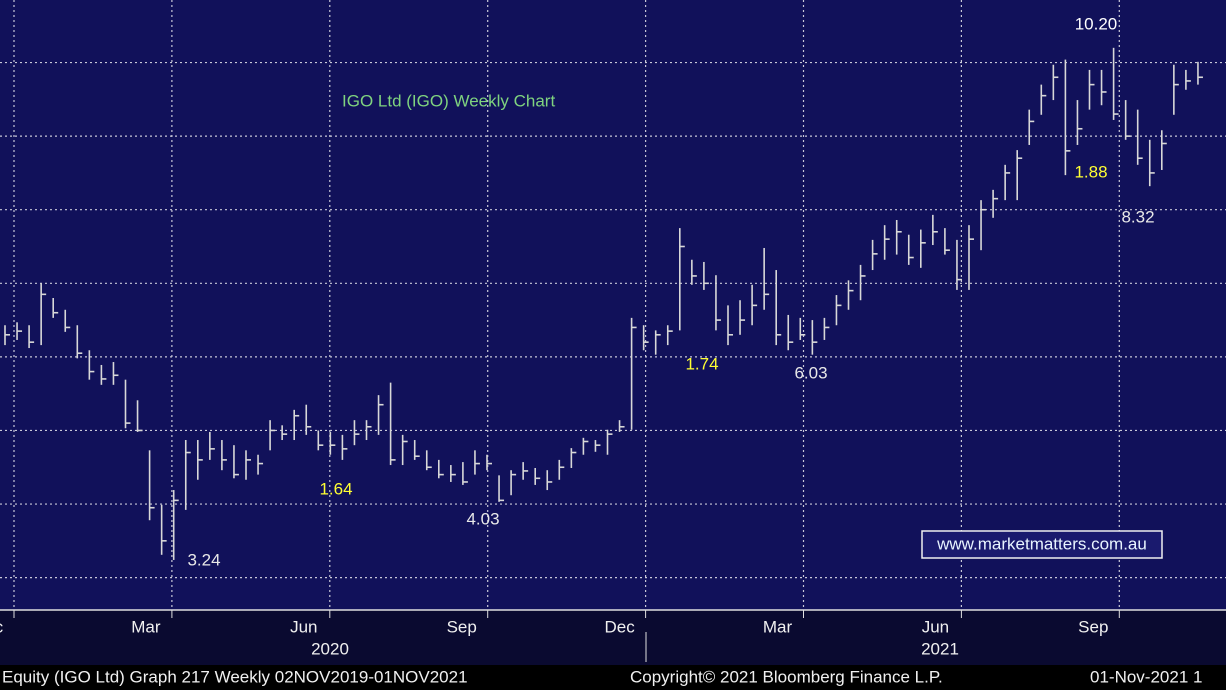 This screenshot has height=690, width=1226. Describe the element at coordinates (1137, 216) in the screenshot. I see `annotation: 8.32` at that location.